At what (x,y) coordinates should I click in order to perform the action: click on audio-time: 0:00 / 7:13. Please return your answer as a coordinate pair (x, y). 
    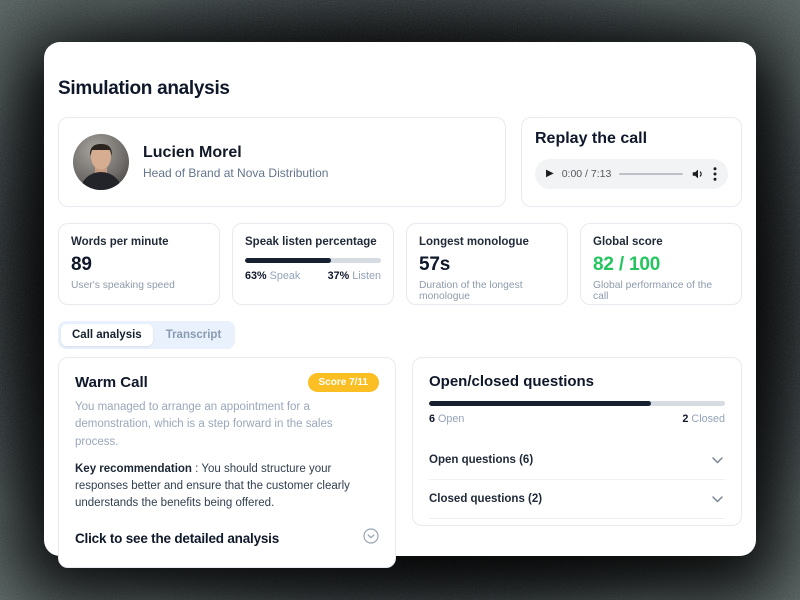
    Looking at the image, I should click on (586, 174).